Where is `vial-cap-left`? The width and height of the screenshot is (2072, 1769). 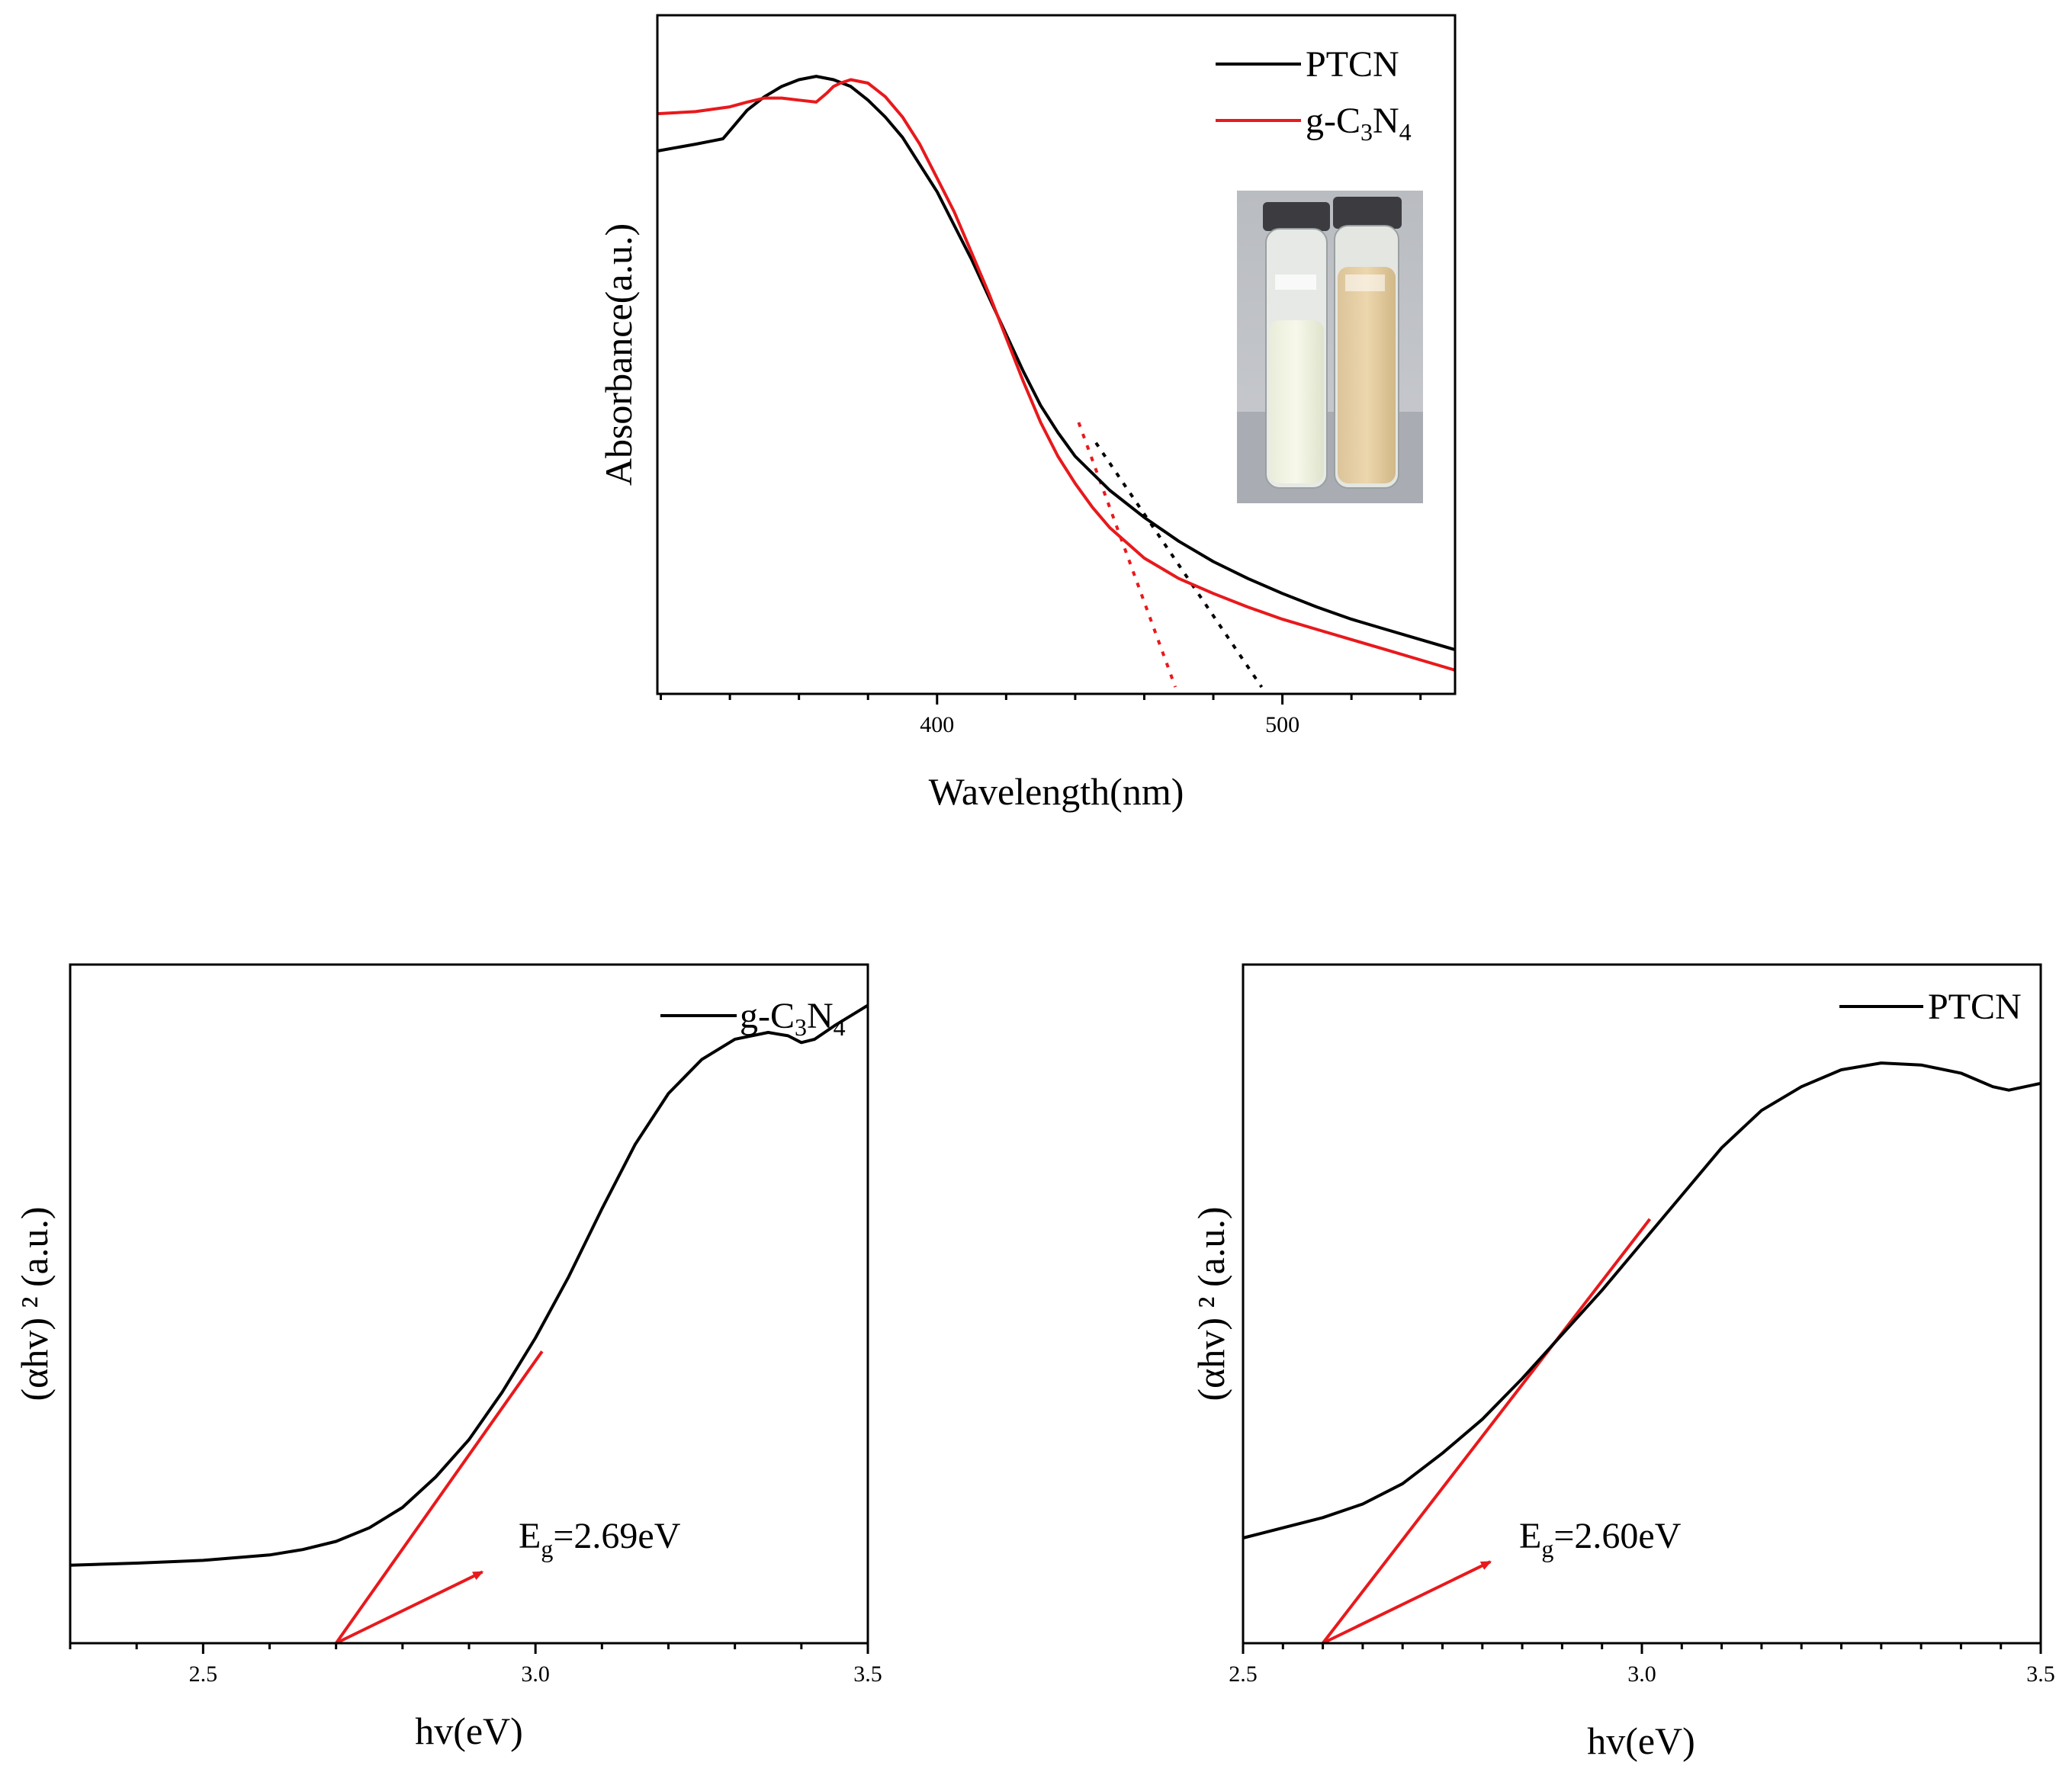
vial-cap-left is located at coordinates (1296, 216).